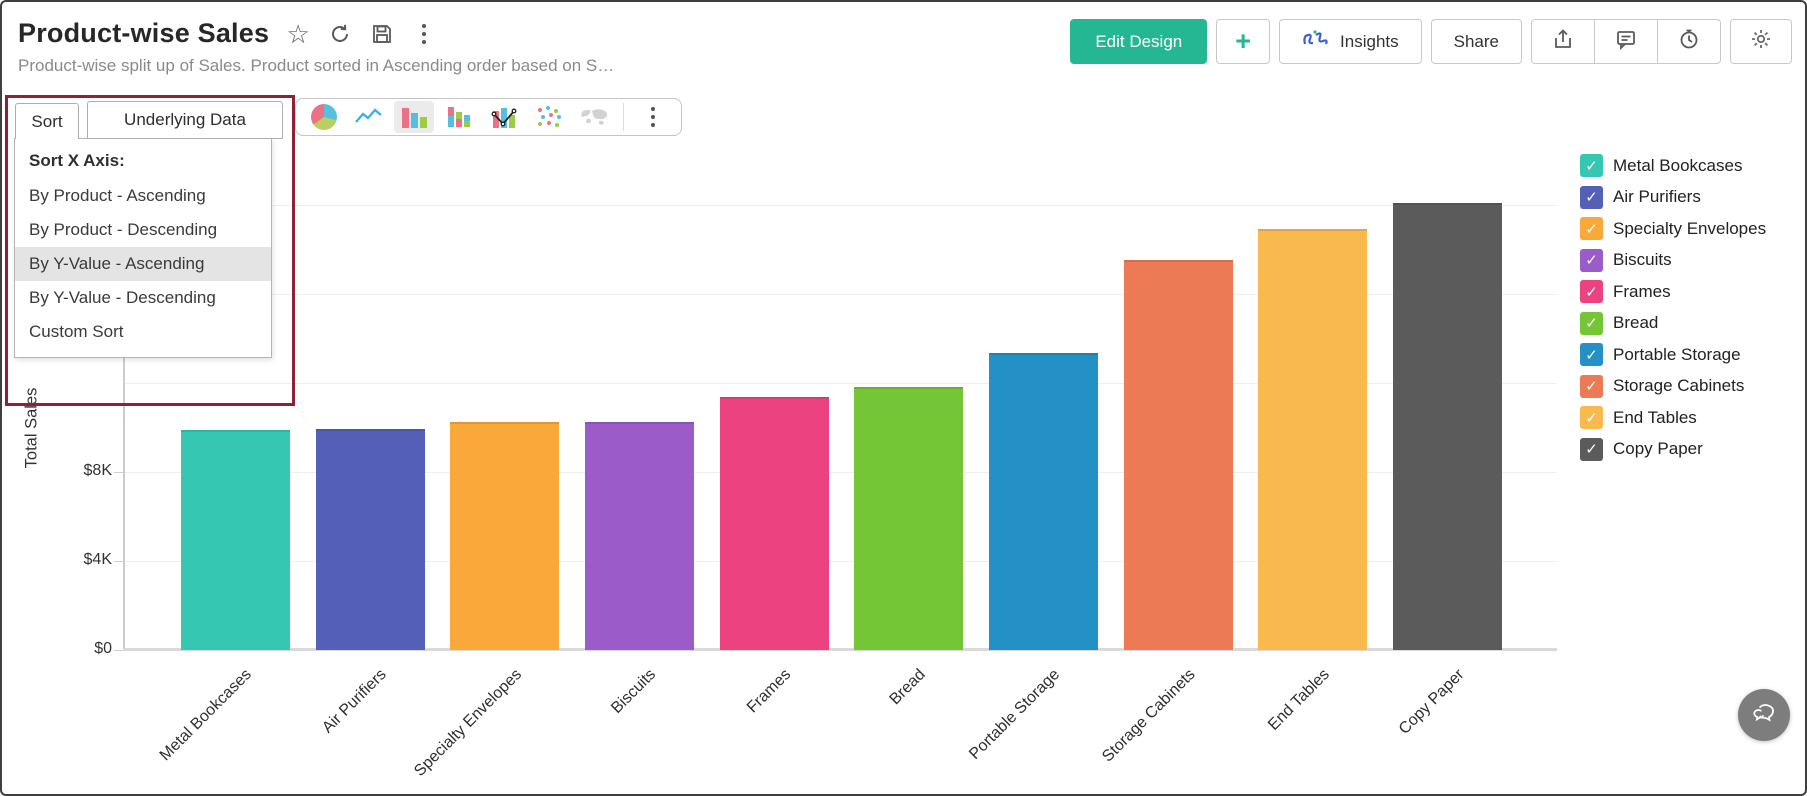 The width and height of the screenshot is (1807, 796). What do you see at coordinates (1178, 454) in the screenshot?
I see `bar-storage-cabinets` at bounding box center [1178, 454].